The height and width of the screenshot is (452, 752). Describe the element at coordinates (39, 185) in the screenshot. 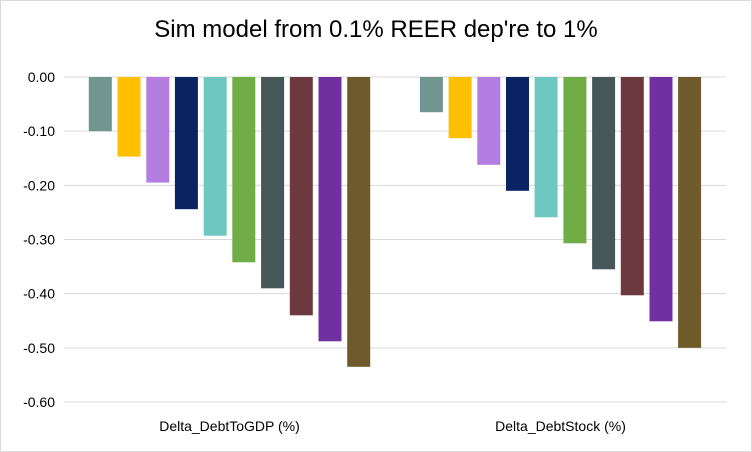

I see `y-tick-label: -0.20` at that location.